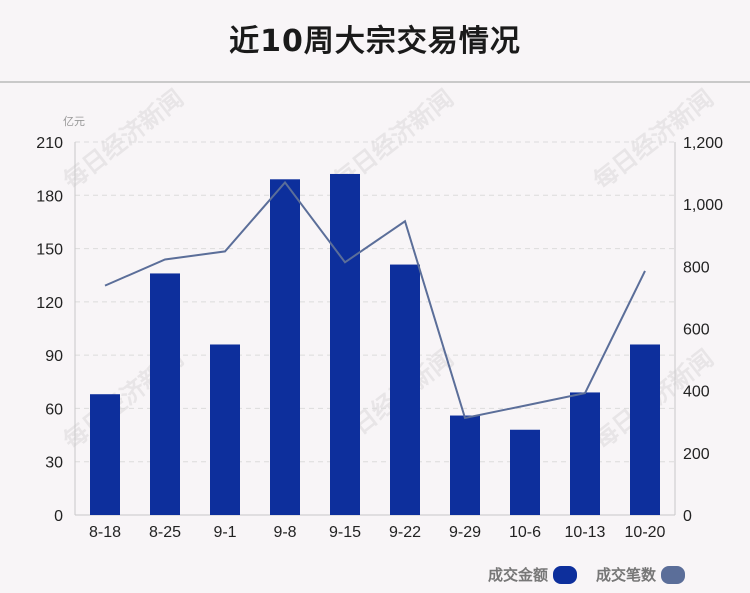  What do you see at coordinates (345, 532) in the screenshot?
I see `x-tick-label: 9-15` at bounding box center [345, 532].